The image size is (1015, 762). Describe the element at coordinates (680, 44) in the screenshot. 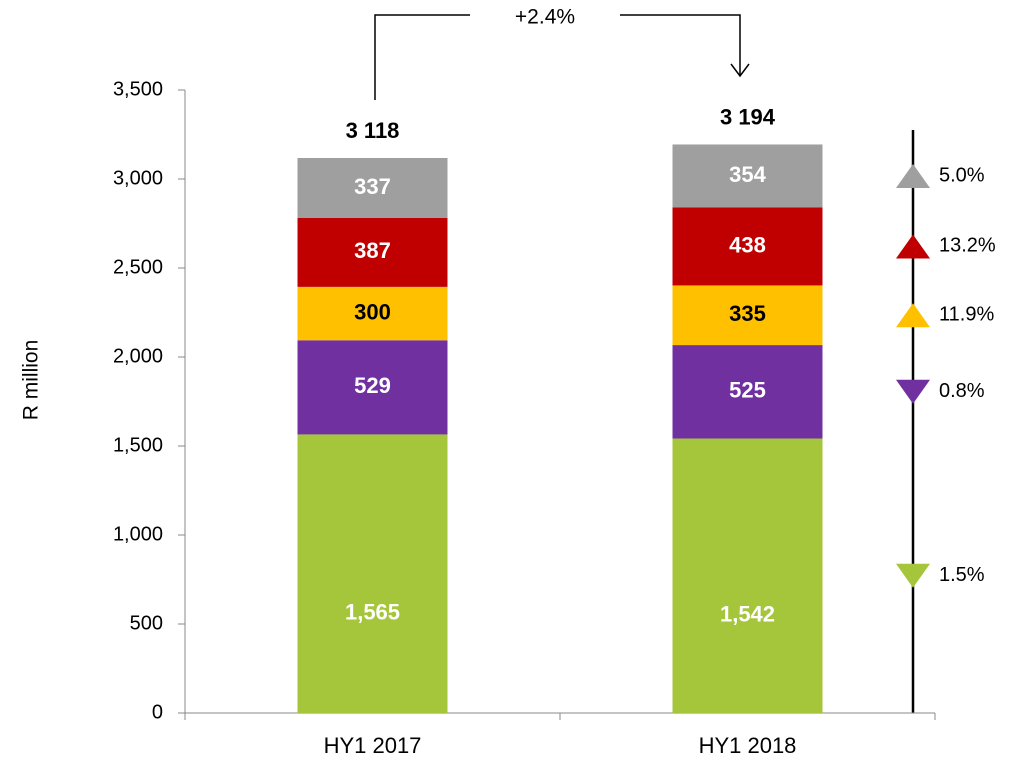

I see `bracket-right` at that location.